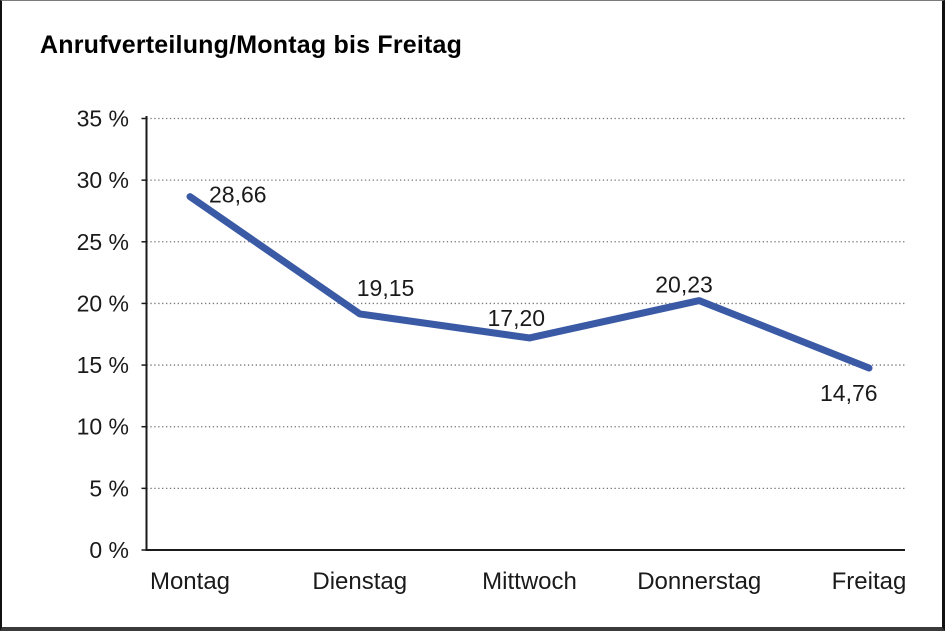 Image resolution: width=945 pixels, height=631 pixels. I want to click on y-tick-label: 10 %, so click(103, 427).